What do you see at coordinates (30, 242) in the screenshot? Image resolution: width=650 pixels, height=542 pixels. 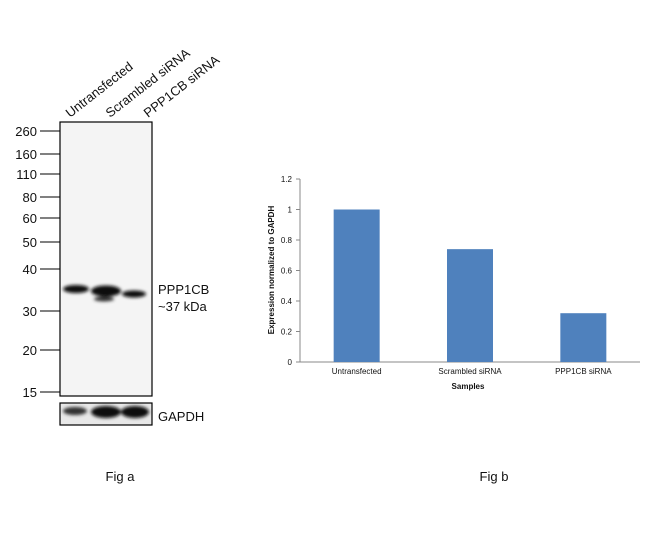 I see `marker-label: 50` at bounding box center [30, 242].